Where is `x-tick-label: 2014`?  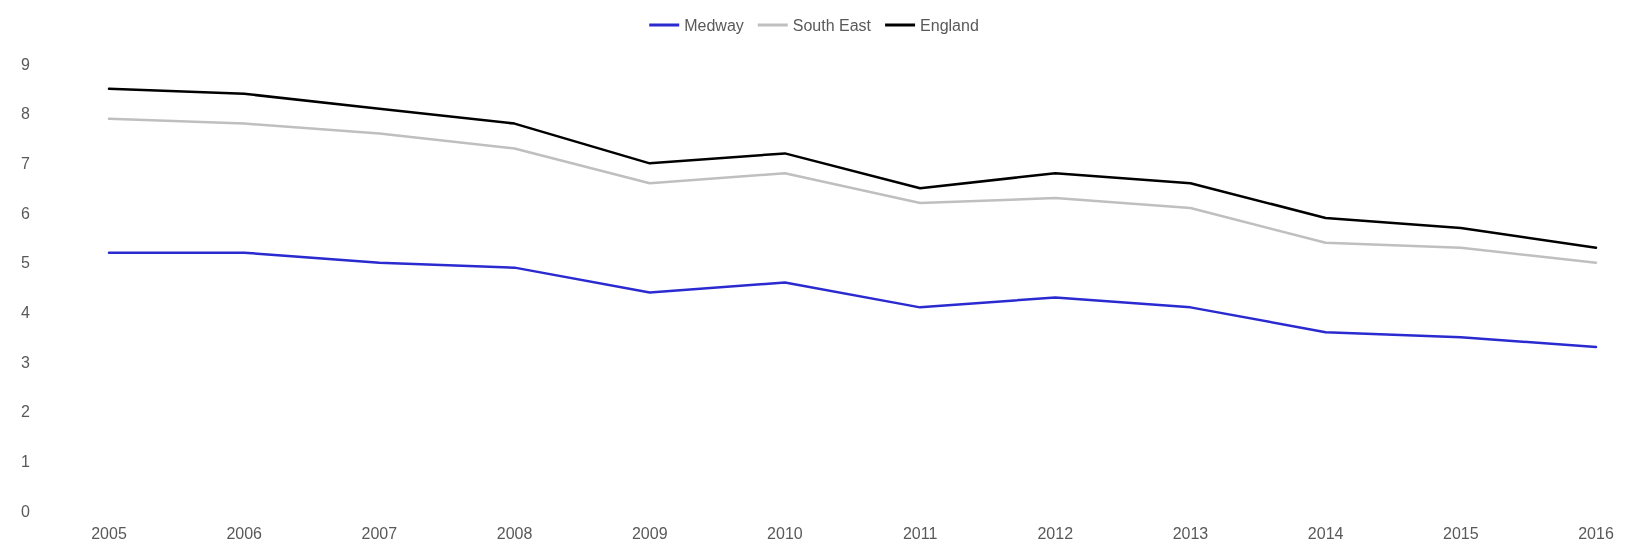
x-tick-label: 2014 is located at coordinates (1325, 533).